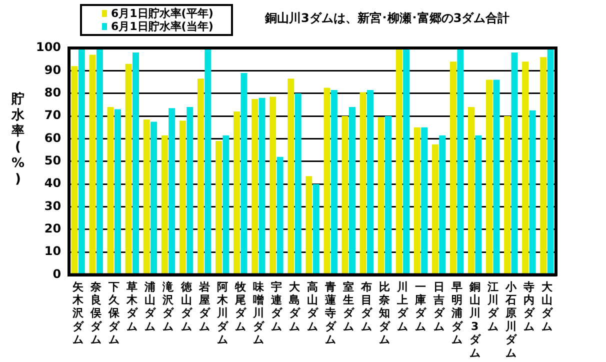 This screenshot has height=362, width=606. I want to click on x-tick-label: 滝沢ダム, so click(168, 306).